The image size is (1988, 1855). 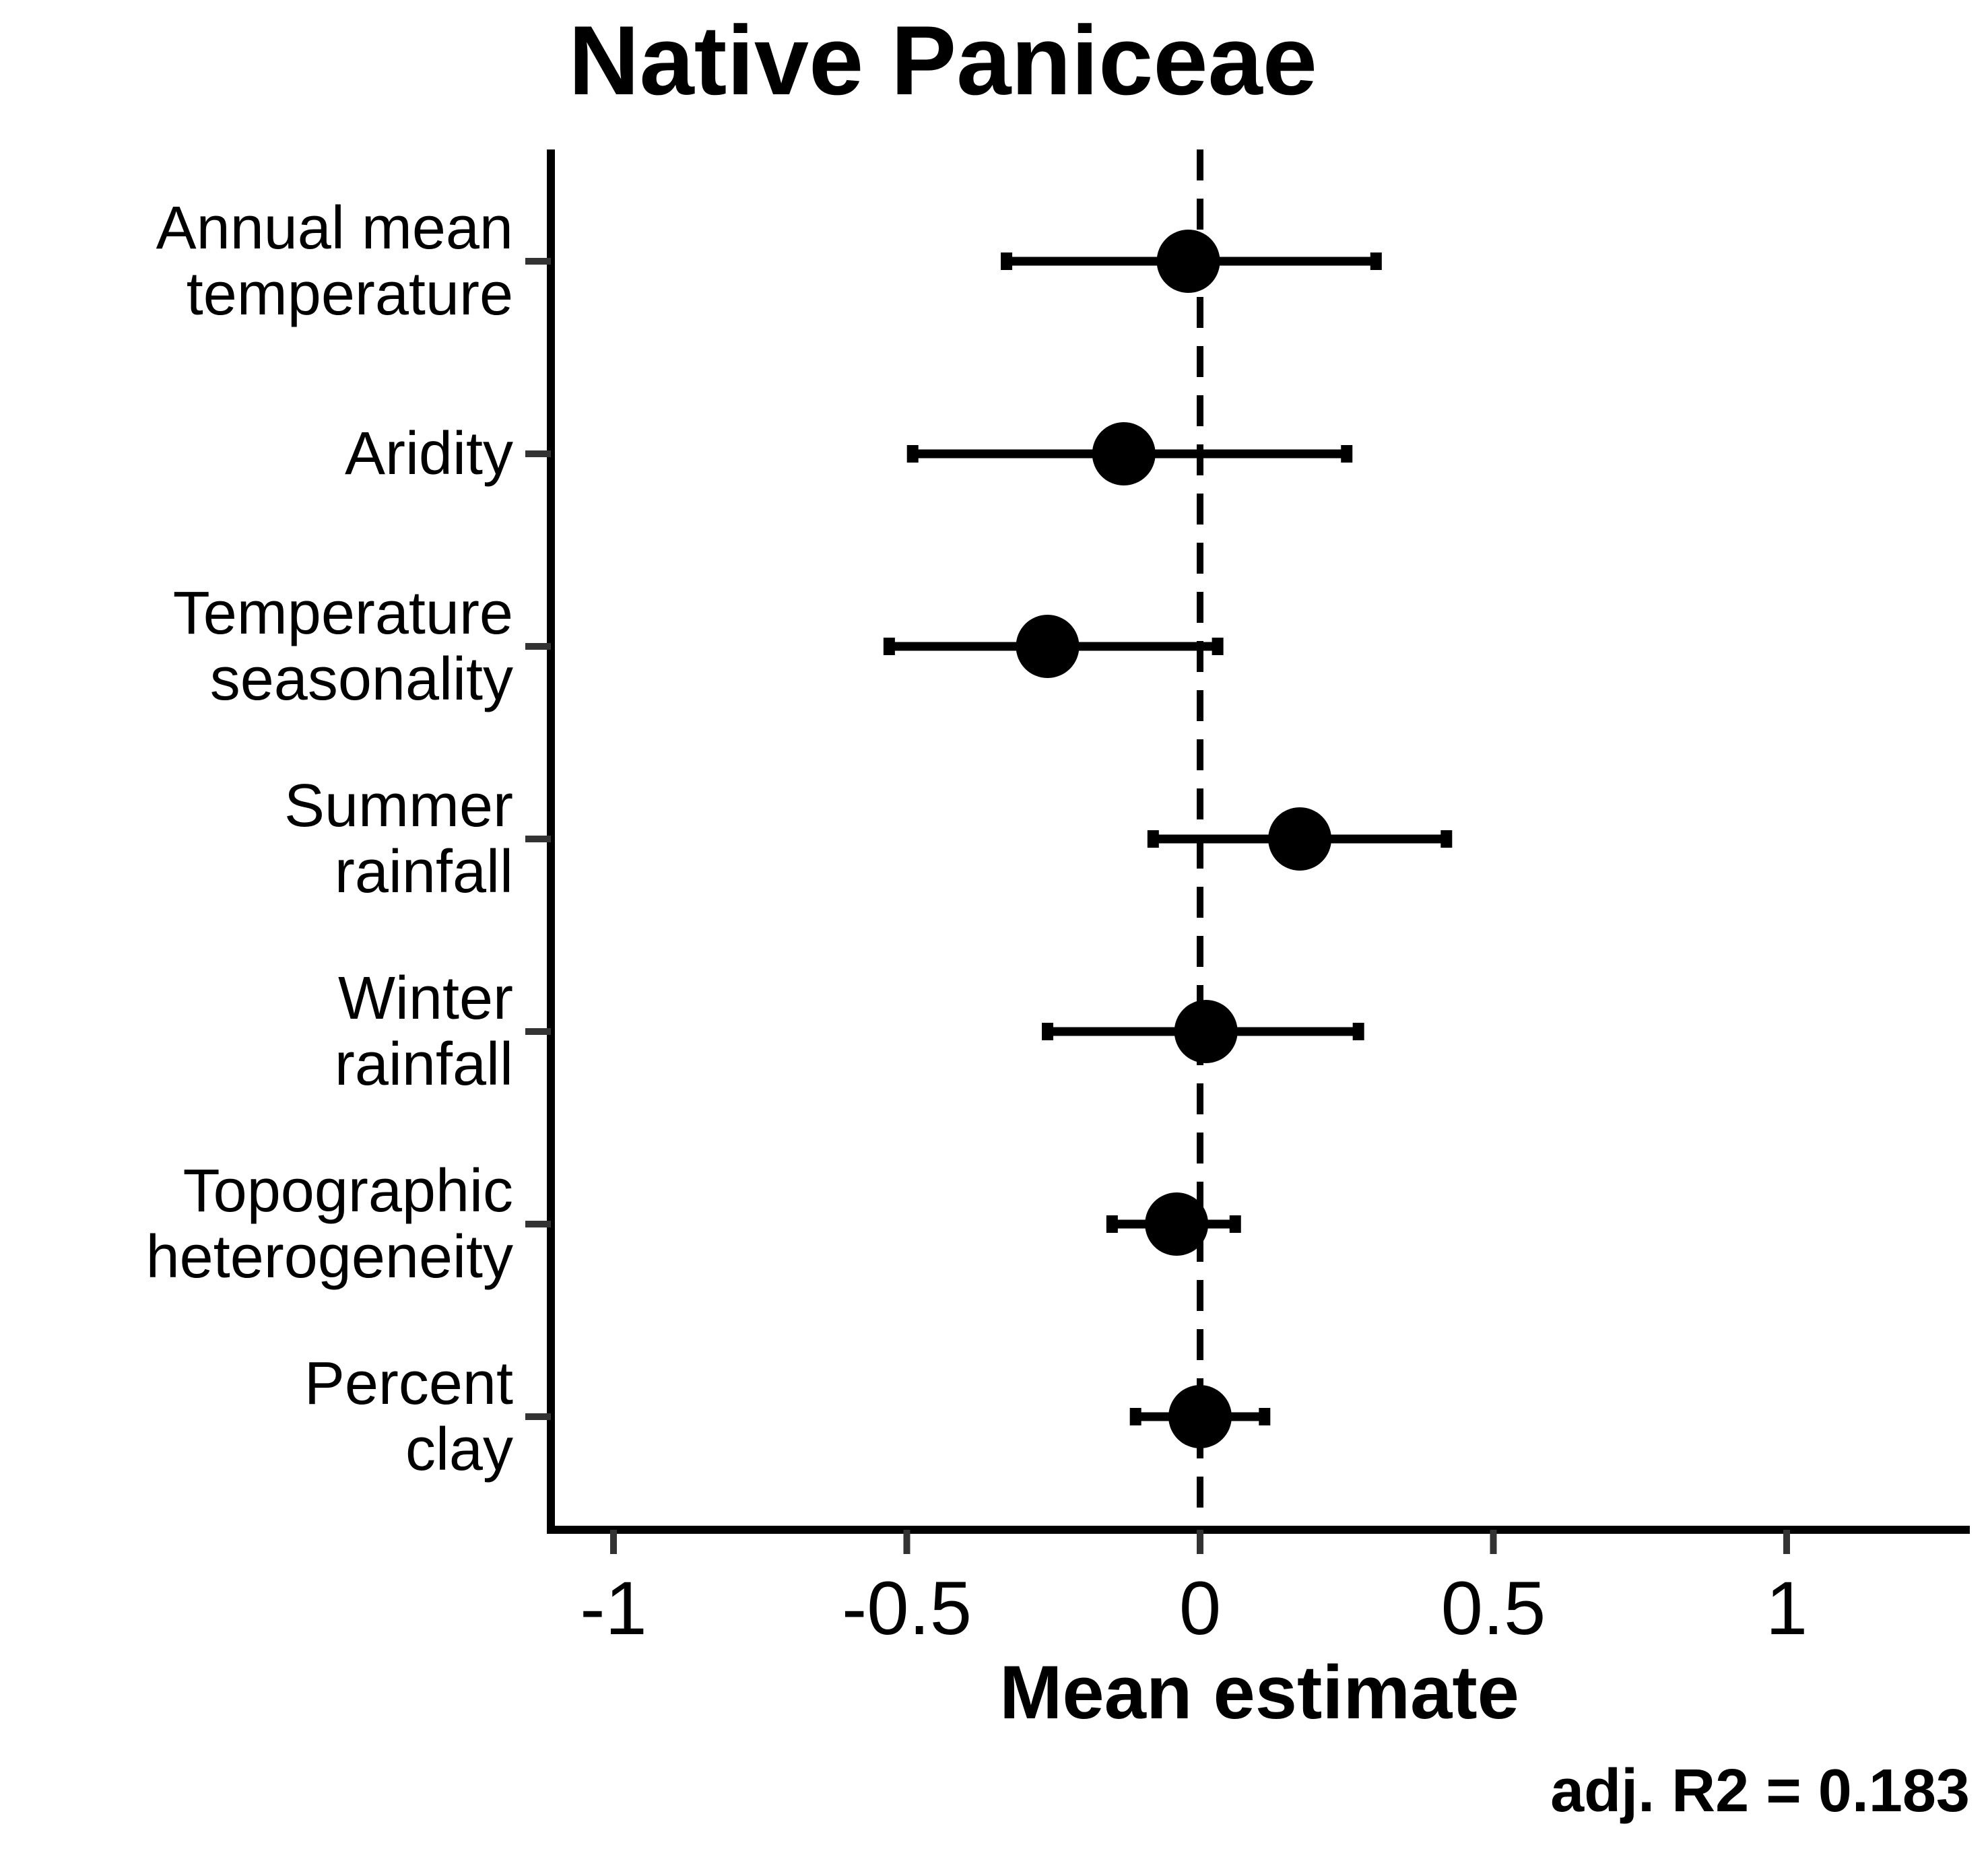 I want to click on x-axis-label: Mean estimate, so click(x=1259, y=1692).